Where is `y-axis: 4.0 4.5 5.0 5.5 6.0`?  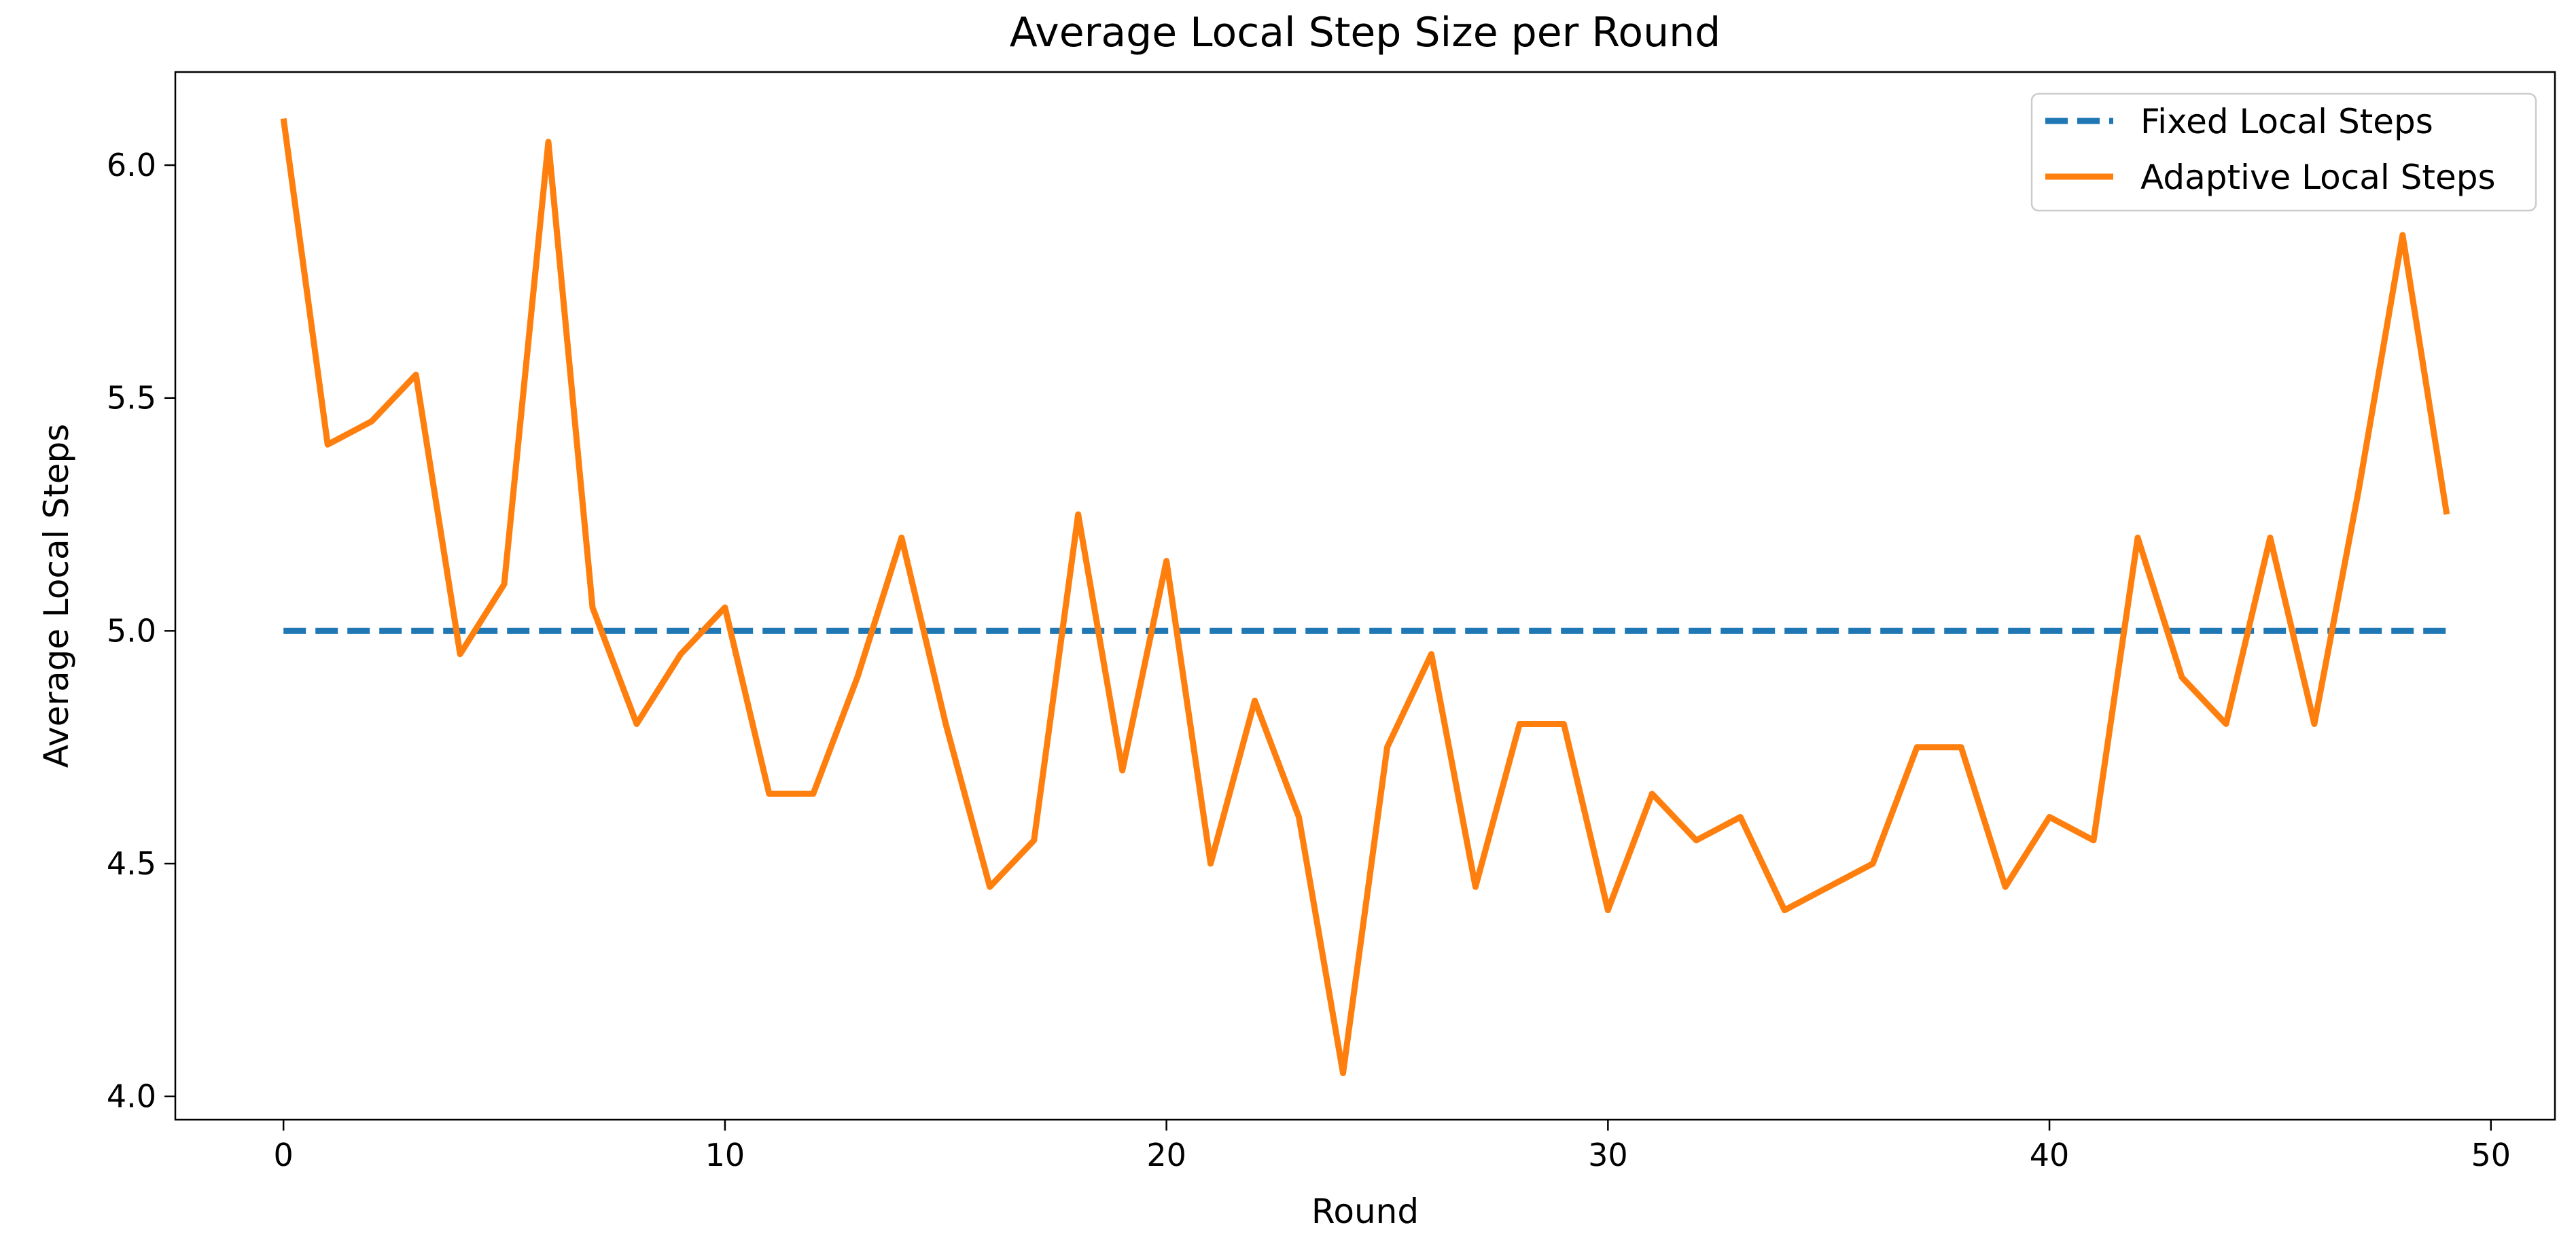
y-axis: 4.0 4.5 5.0 5.5 6.0 is located at coordinates (141, 631).